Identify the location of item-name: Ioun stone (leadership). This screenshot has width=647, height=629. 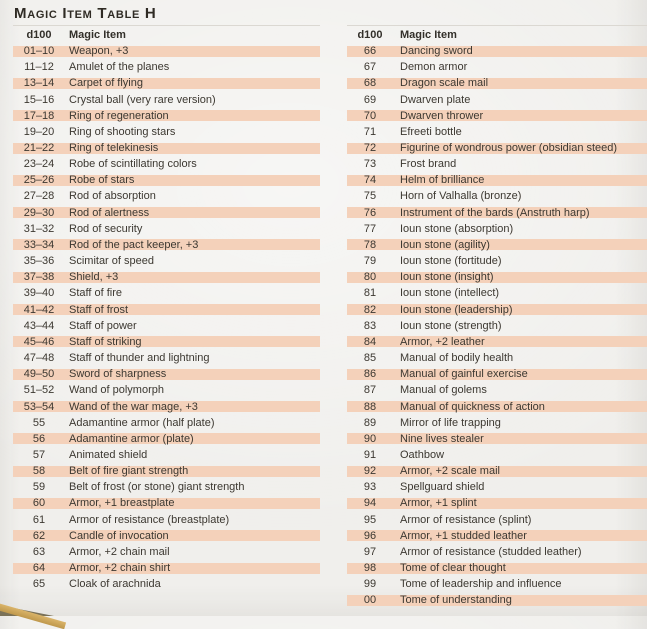
(456, 309).